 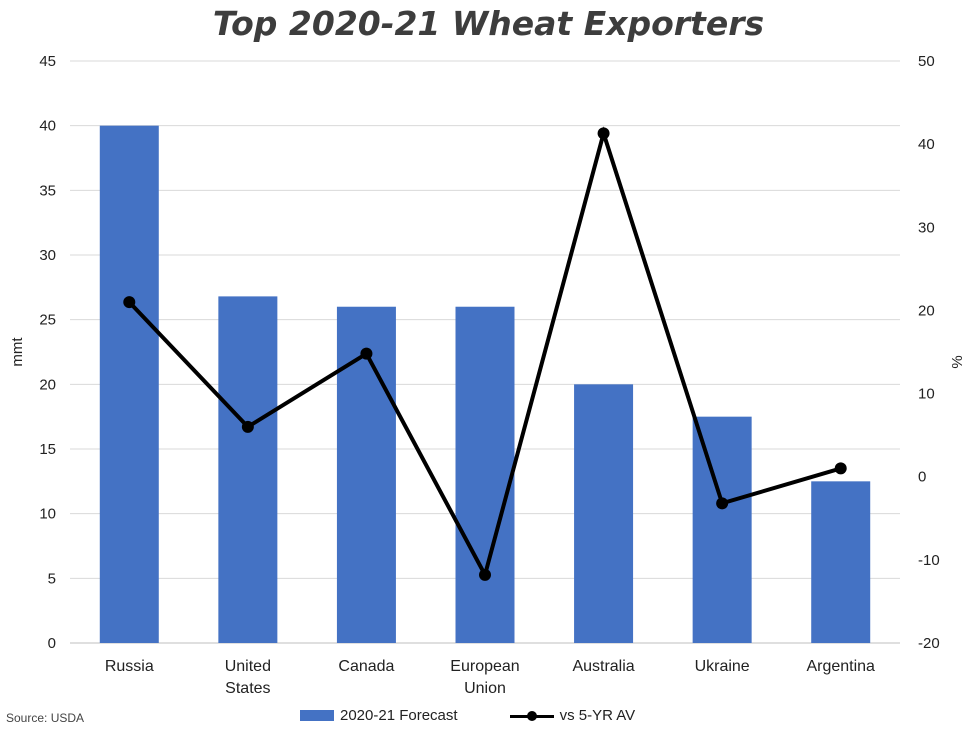 What do you see at coordinates (722, 666) in the screenshot?
I see `x-tick-label: Ukraine` at bounding box center [722, 666].